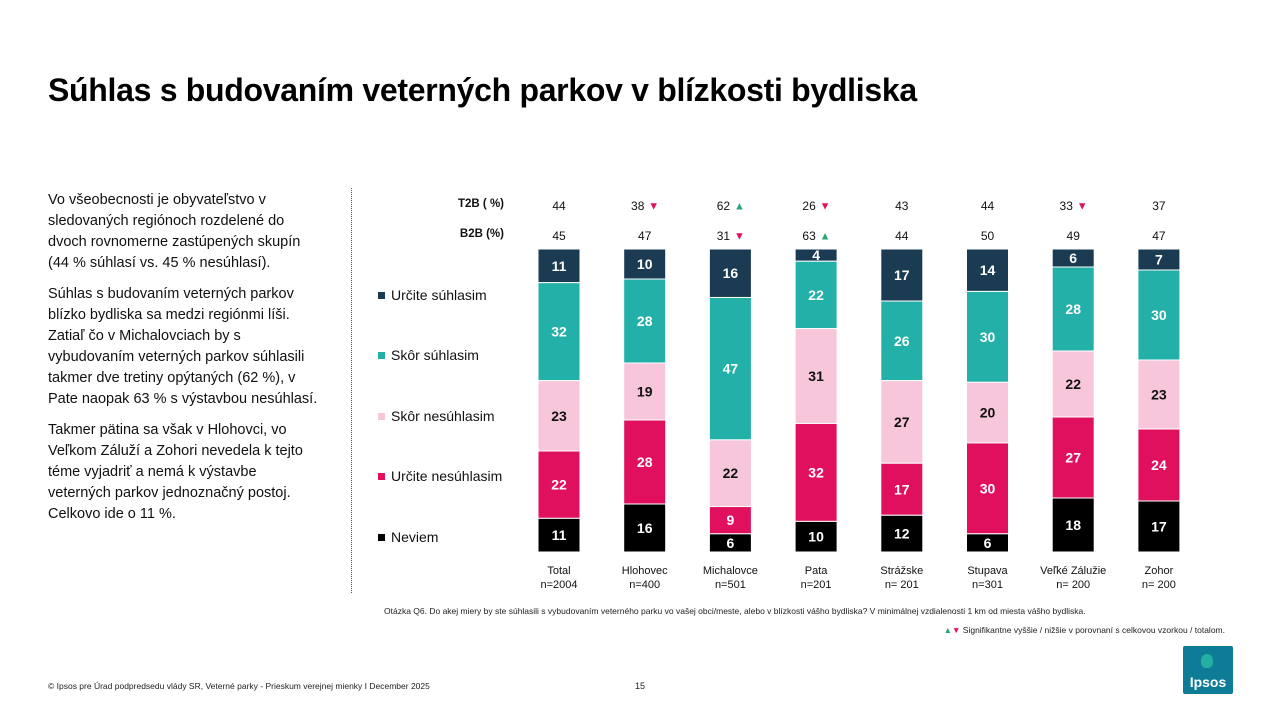 The width and height of the screenshot is (1280, 718). I want to click on legend-label: Určite súhlasim, so click(439, 295).